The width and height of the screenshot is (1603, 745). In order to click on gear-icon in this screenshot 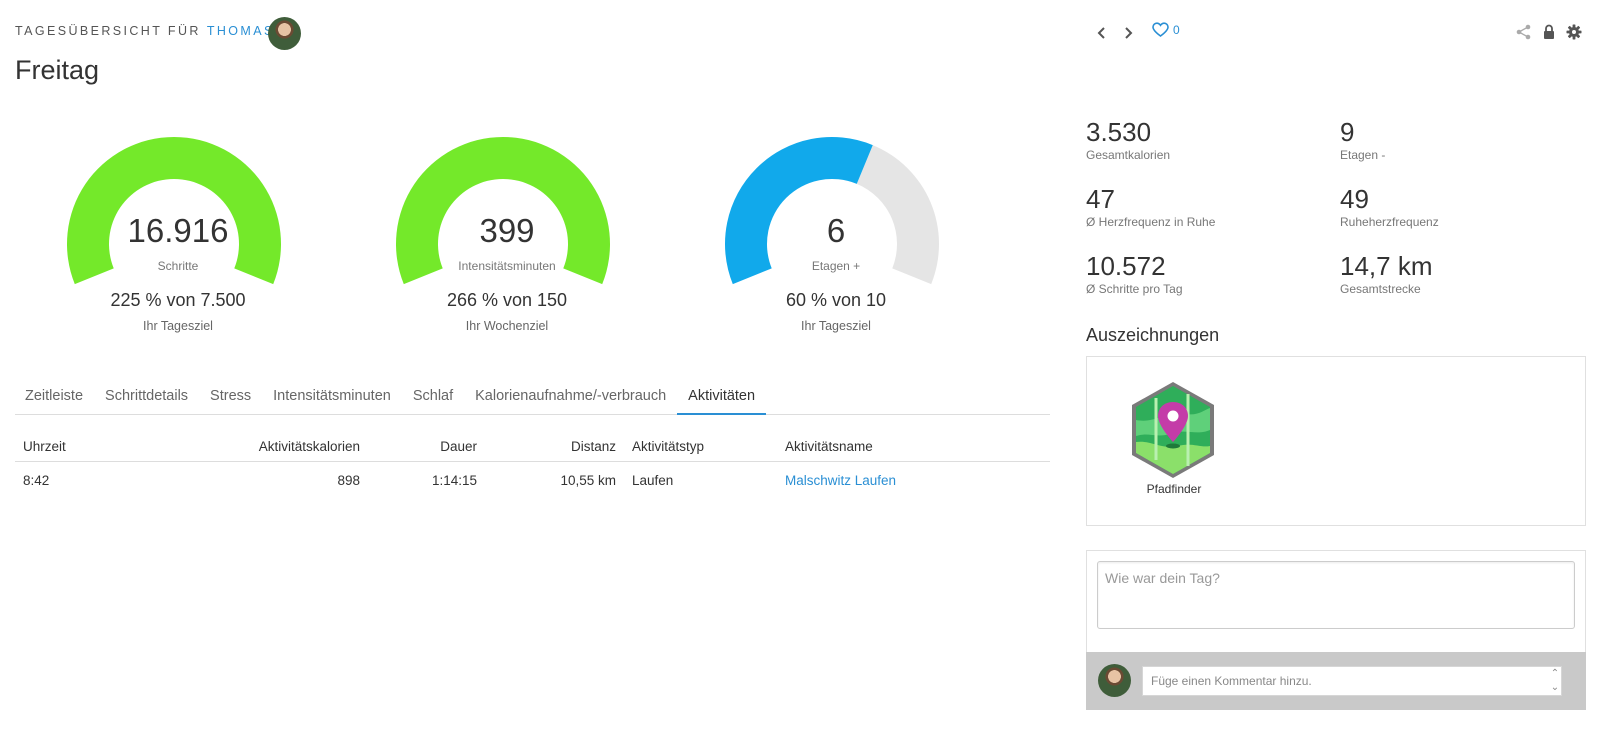, I will do `click(1574, 32)`.